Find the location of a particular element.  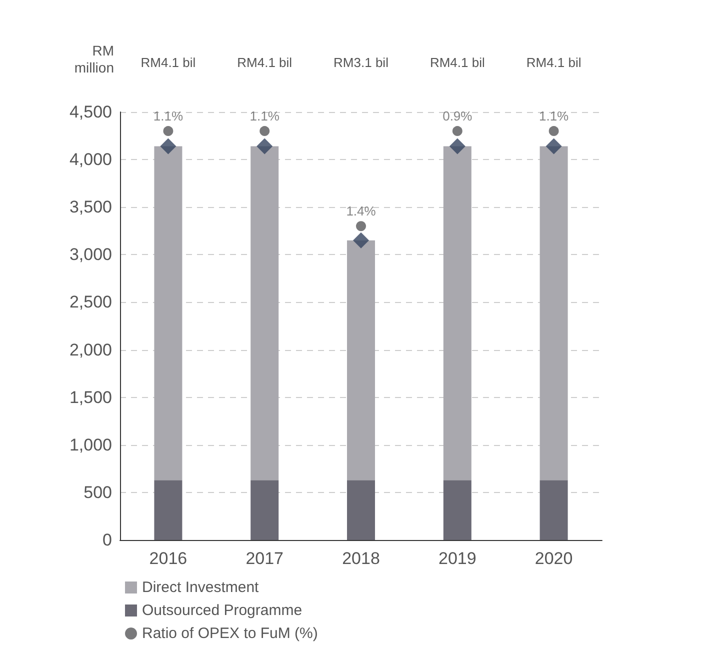

y-tick-label: 500 is located at coordinates (98, 492).